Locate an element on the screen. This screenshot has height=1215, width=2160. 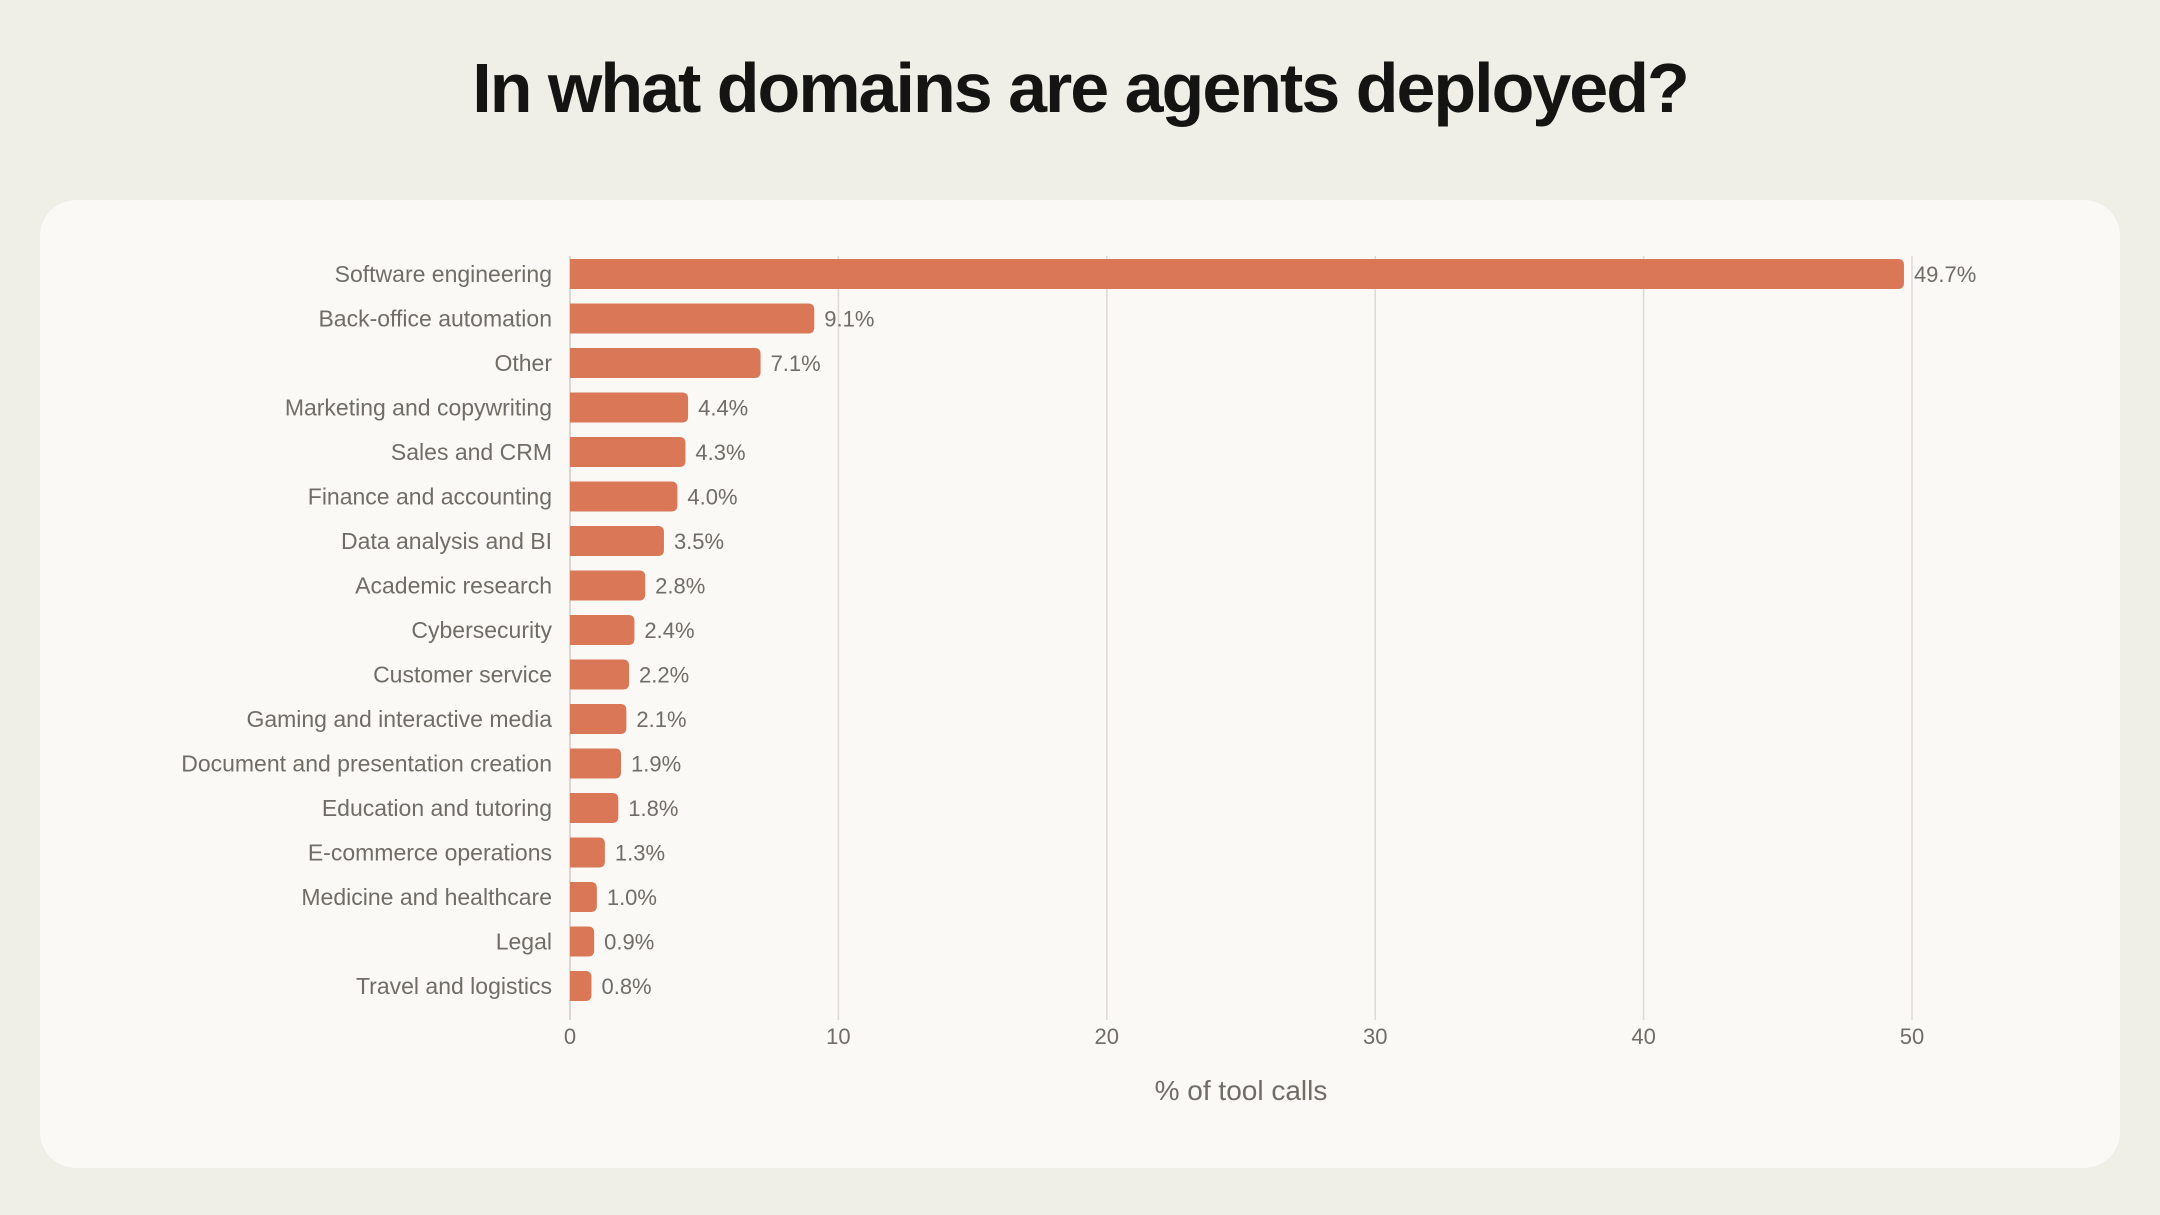
value-label: 0.9% is located at coordinates (629, 942).